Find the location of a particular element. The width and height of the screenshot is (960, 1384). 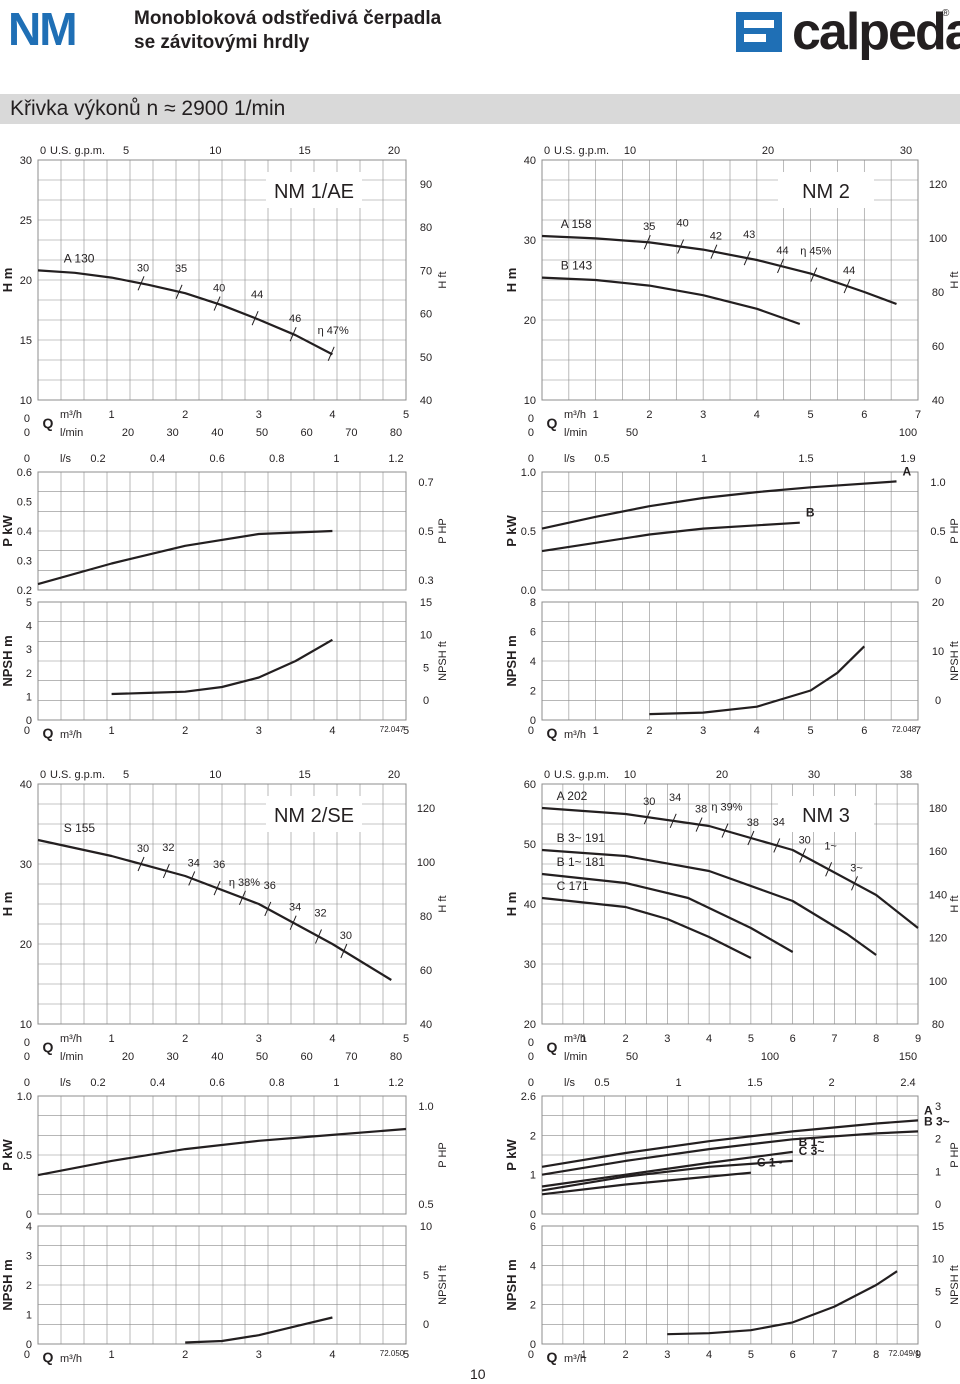

usgpm-tick-label: 38 is located at coordinates (906, 775).